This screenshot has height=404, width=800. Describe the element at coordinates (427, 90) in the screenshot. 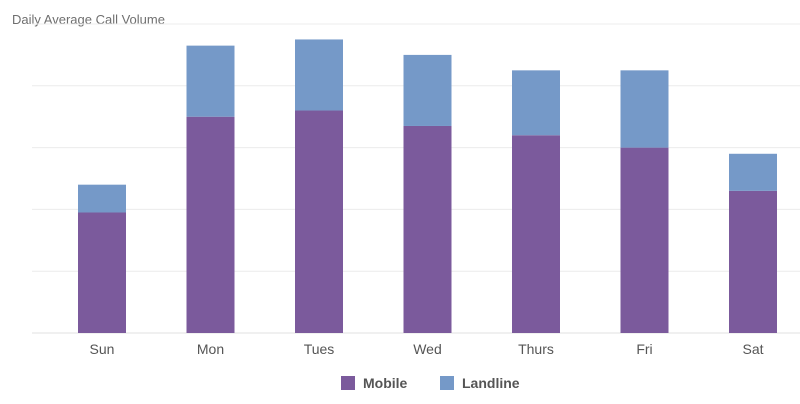

I see `bar-landline-wed` at that location.